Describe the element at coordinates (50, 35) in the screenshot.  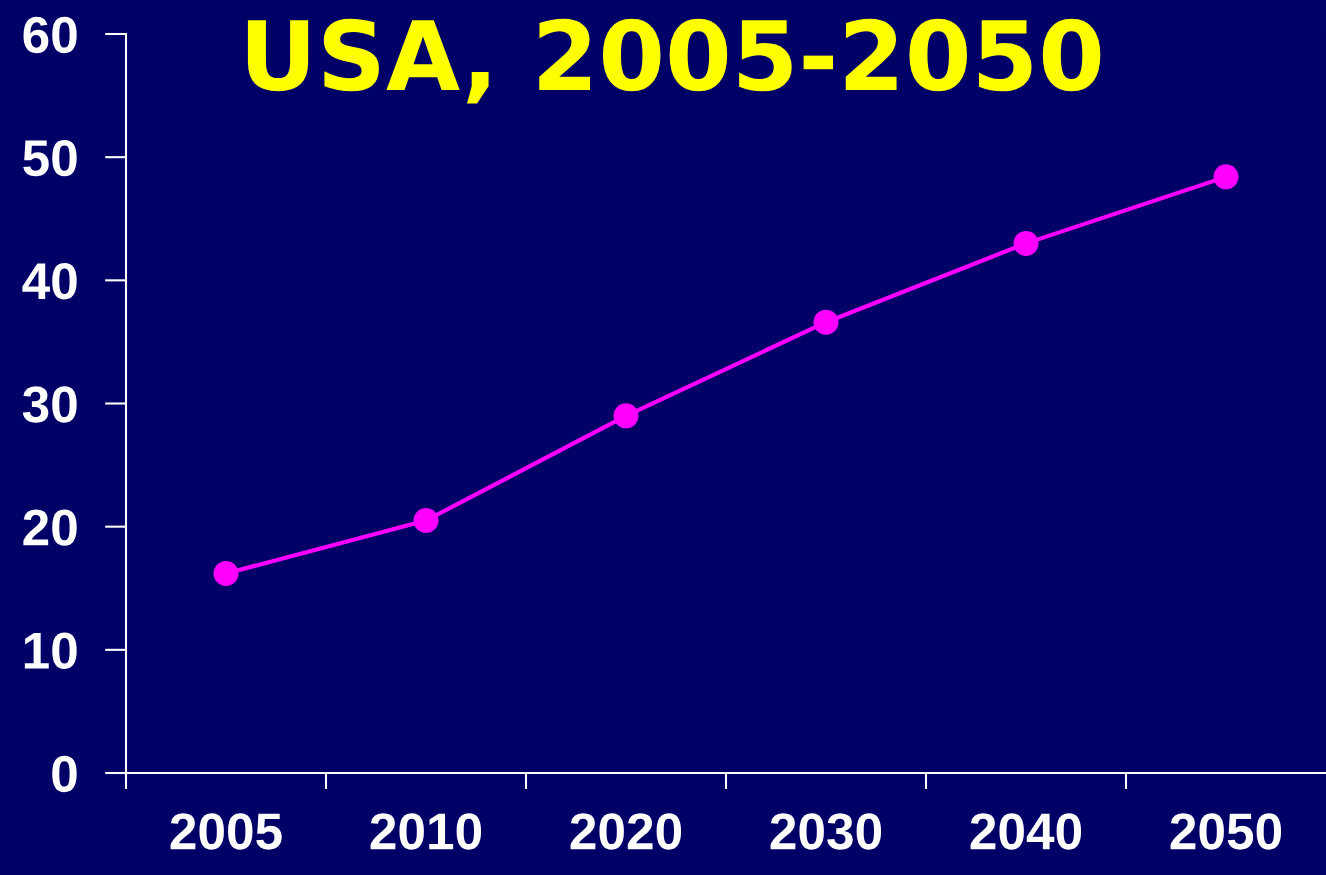
I see `y-tick-label: 60` at that location.